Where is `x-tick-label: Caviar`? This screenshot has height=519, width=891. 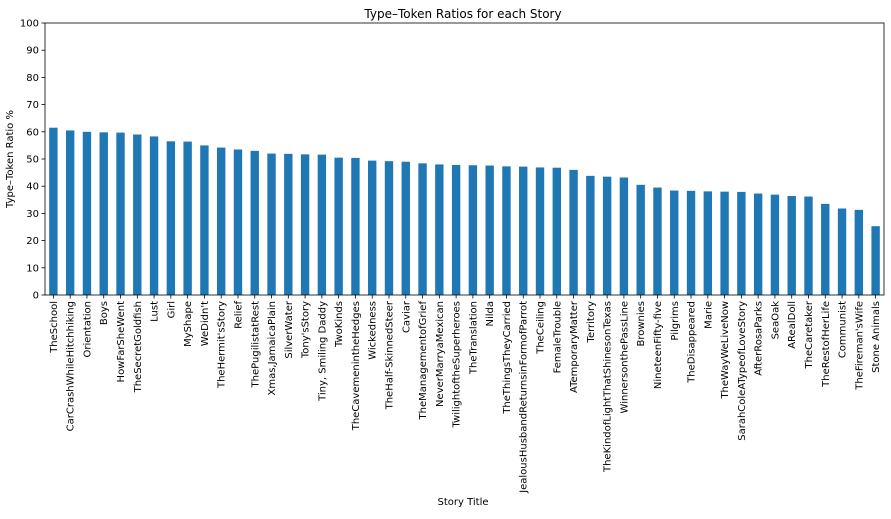 x-tick-label: Caviar is located at coordinates (406, 316).